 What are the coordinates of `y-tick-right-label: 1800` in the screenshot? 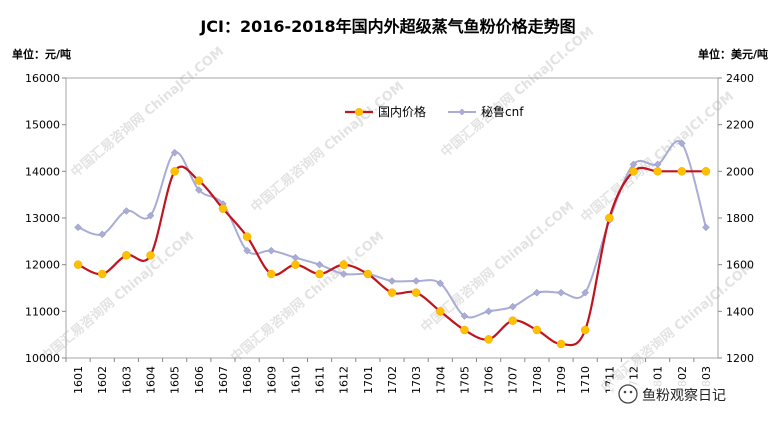 It's located at (740, 218).